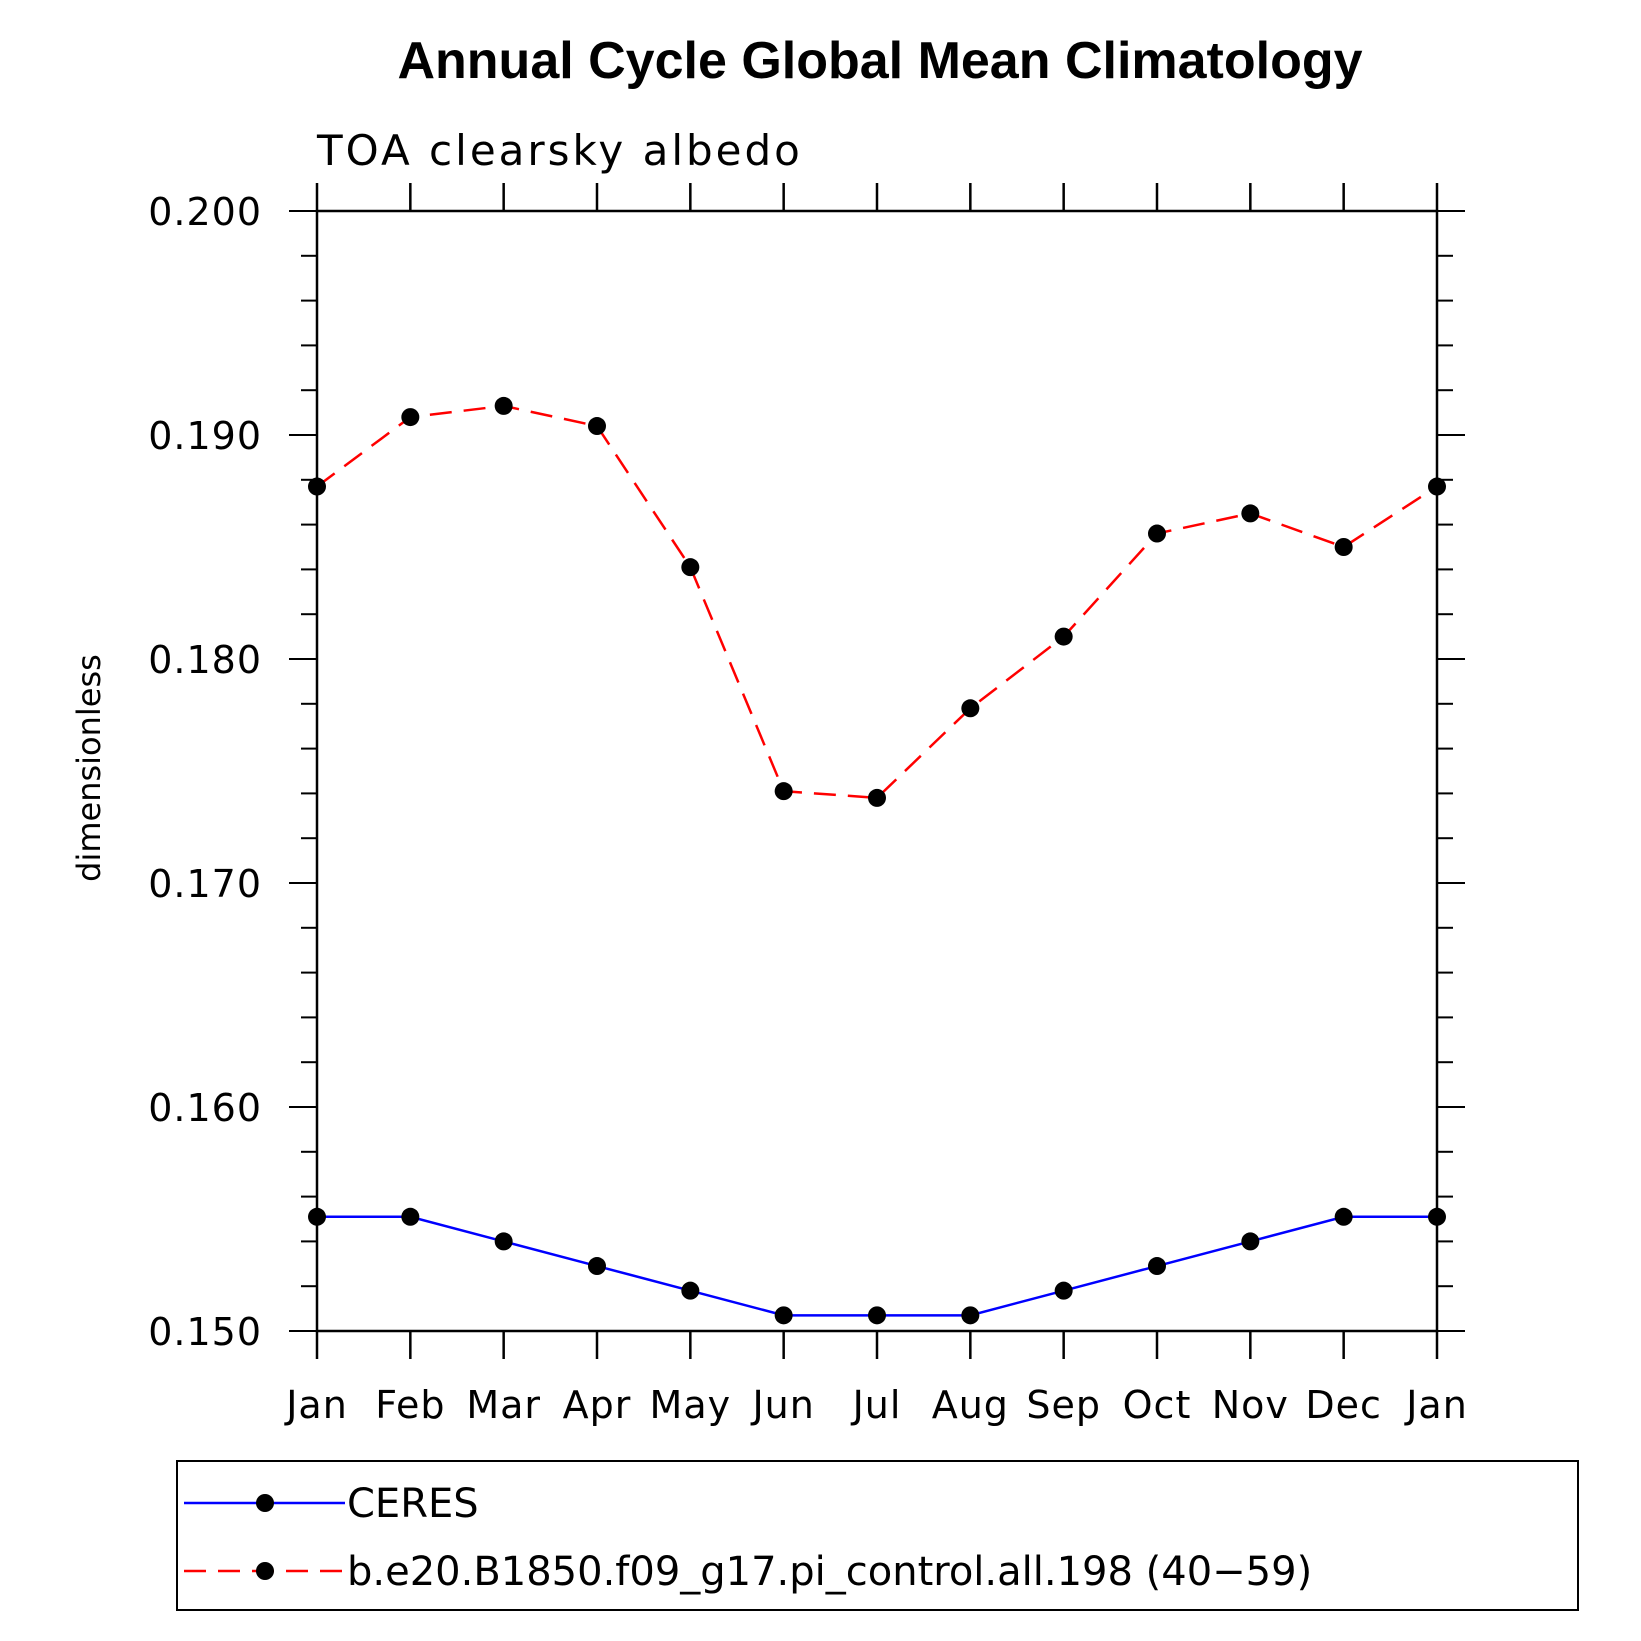 Image resolution: width=1641 pixels, height=1641 pixels. I want to click on legend-marker-ceres, so click(265, 1503).